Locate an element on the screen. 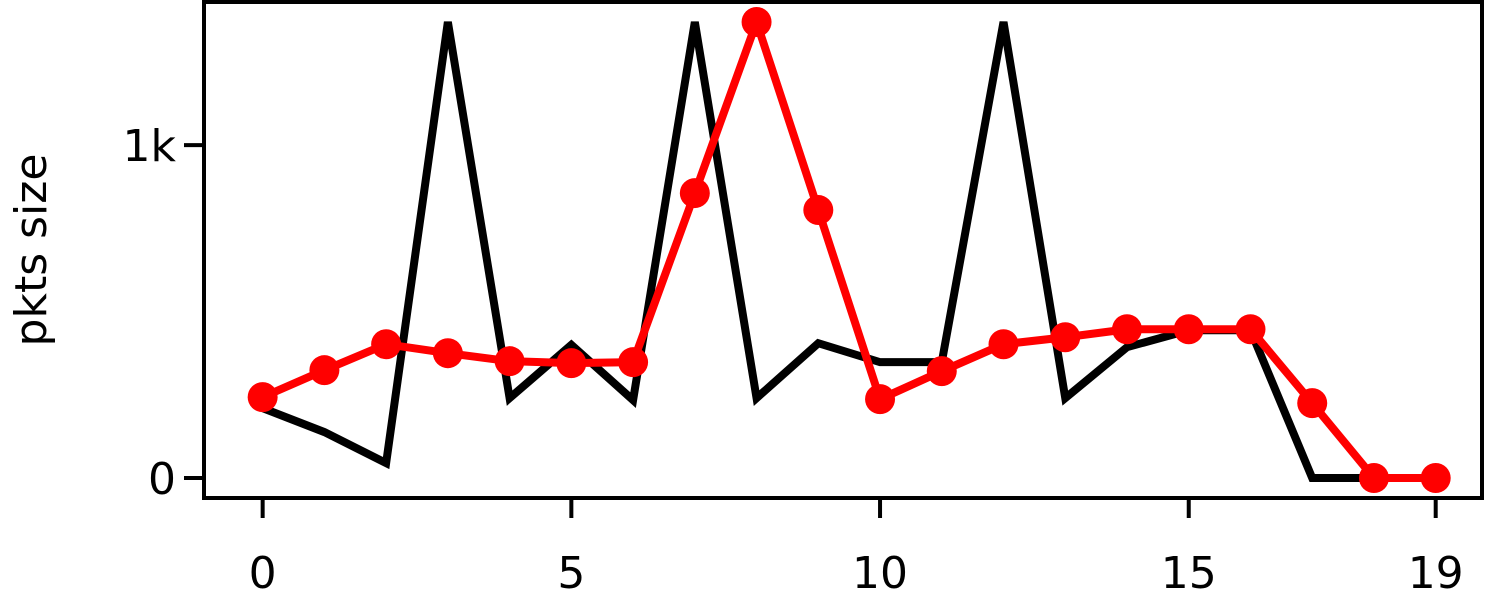 This screenshot has height=604, width=1494. y-tick-label: 0 is located at coordinates (162, 479).